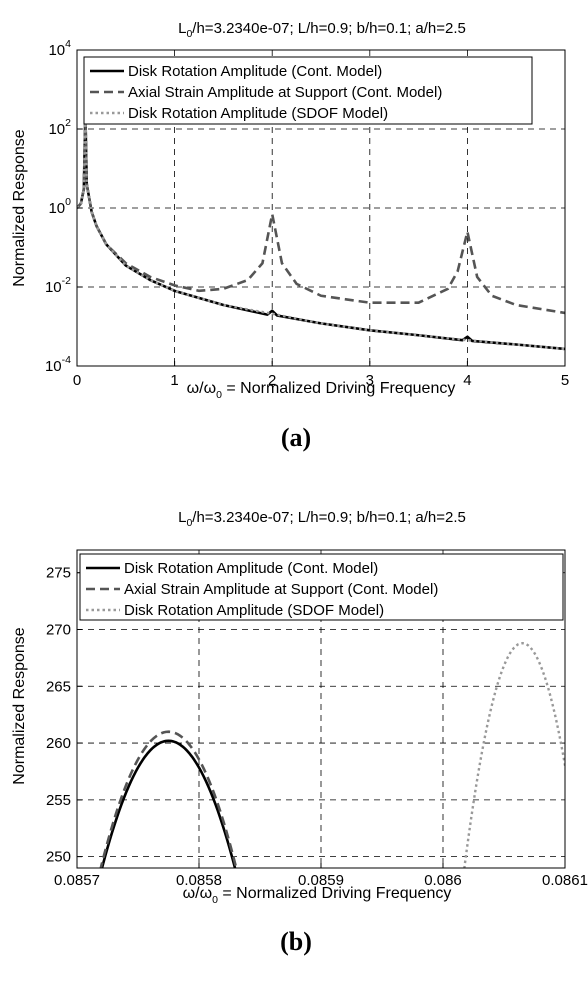 The height and width of the screenshot is (982, 588). Describe the element at coordinates (58, 630) in the screenshot. I see `y-tick-label: 270` at that location.